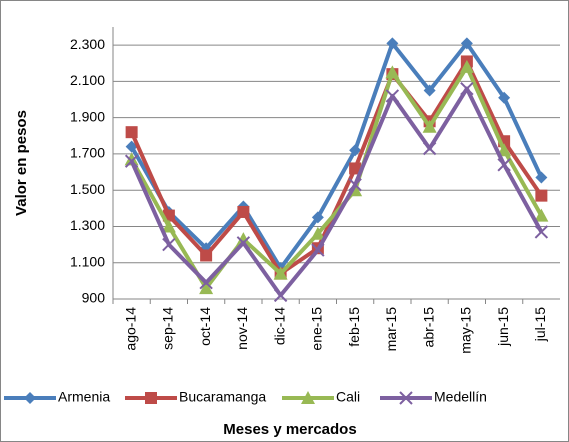  Describe the element at coordinates (242, 328) in the screenshot. I see `x-tick-label: nov-14` at that location.